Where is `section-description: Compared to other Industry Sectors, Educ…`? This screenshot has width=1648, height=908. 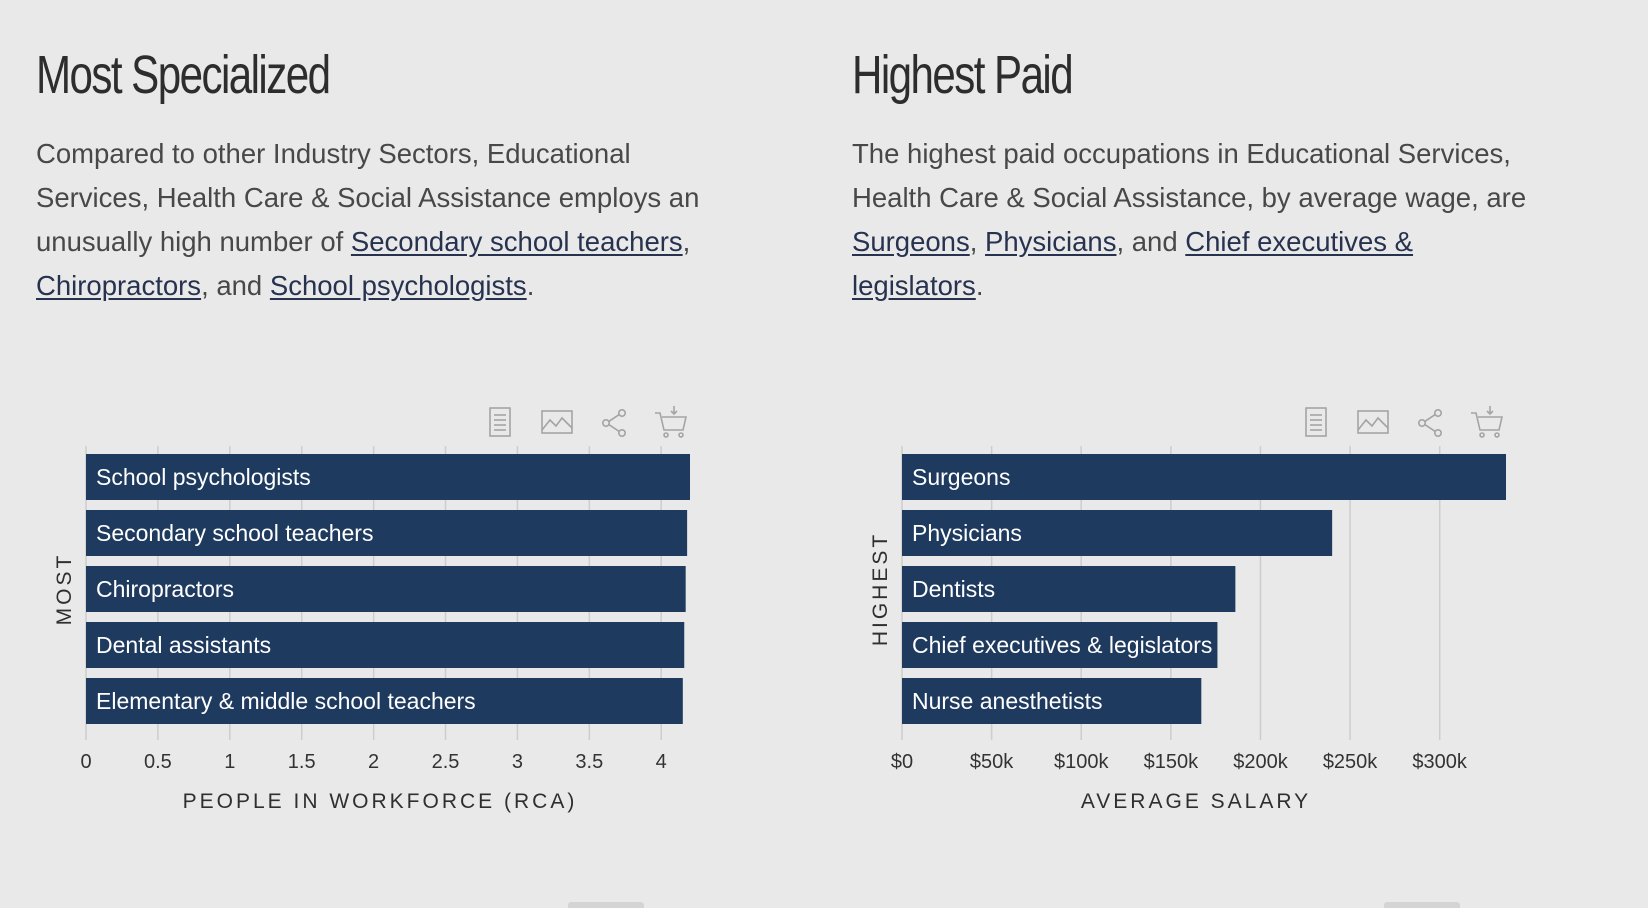 section-description: Compared to other Industry Sectors, Educ… is located at coordinates (386, 220).